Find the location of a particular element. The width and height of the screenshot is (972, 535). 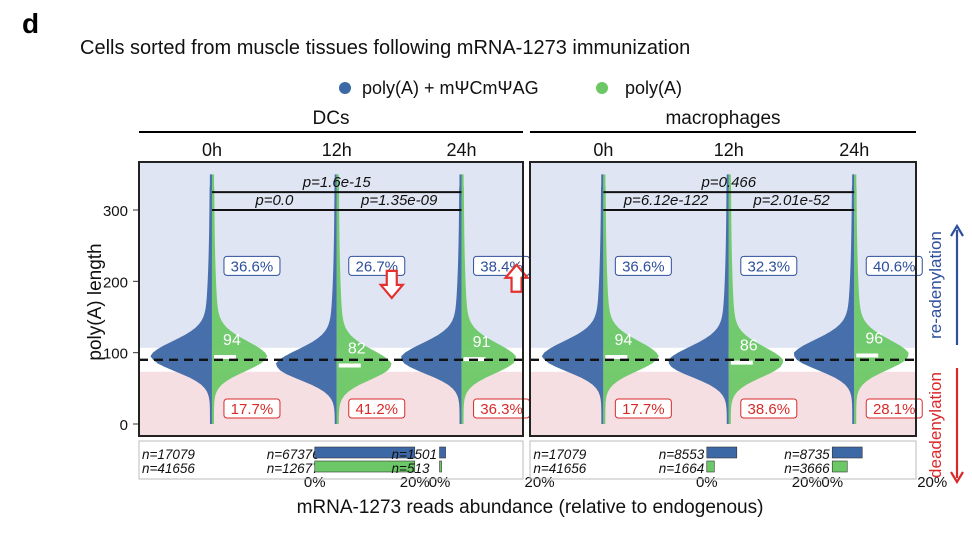

readenylation-arrowhead is located at coordinates (957, 230).